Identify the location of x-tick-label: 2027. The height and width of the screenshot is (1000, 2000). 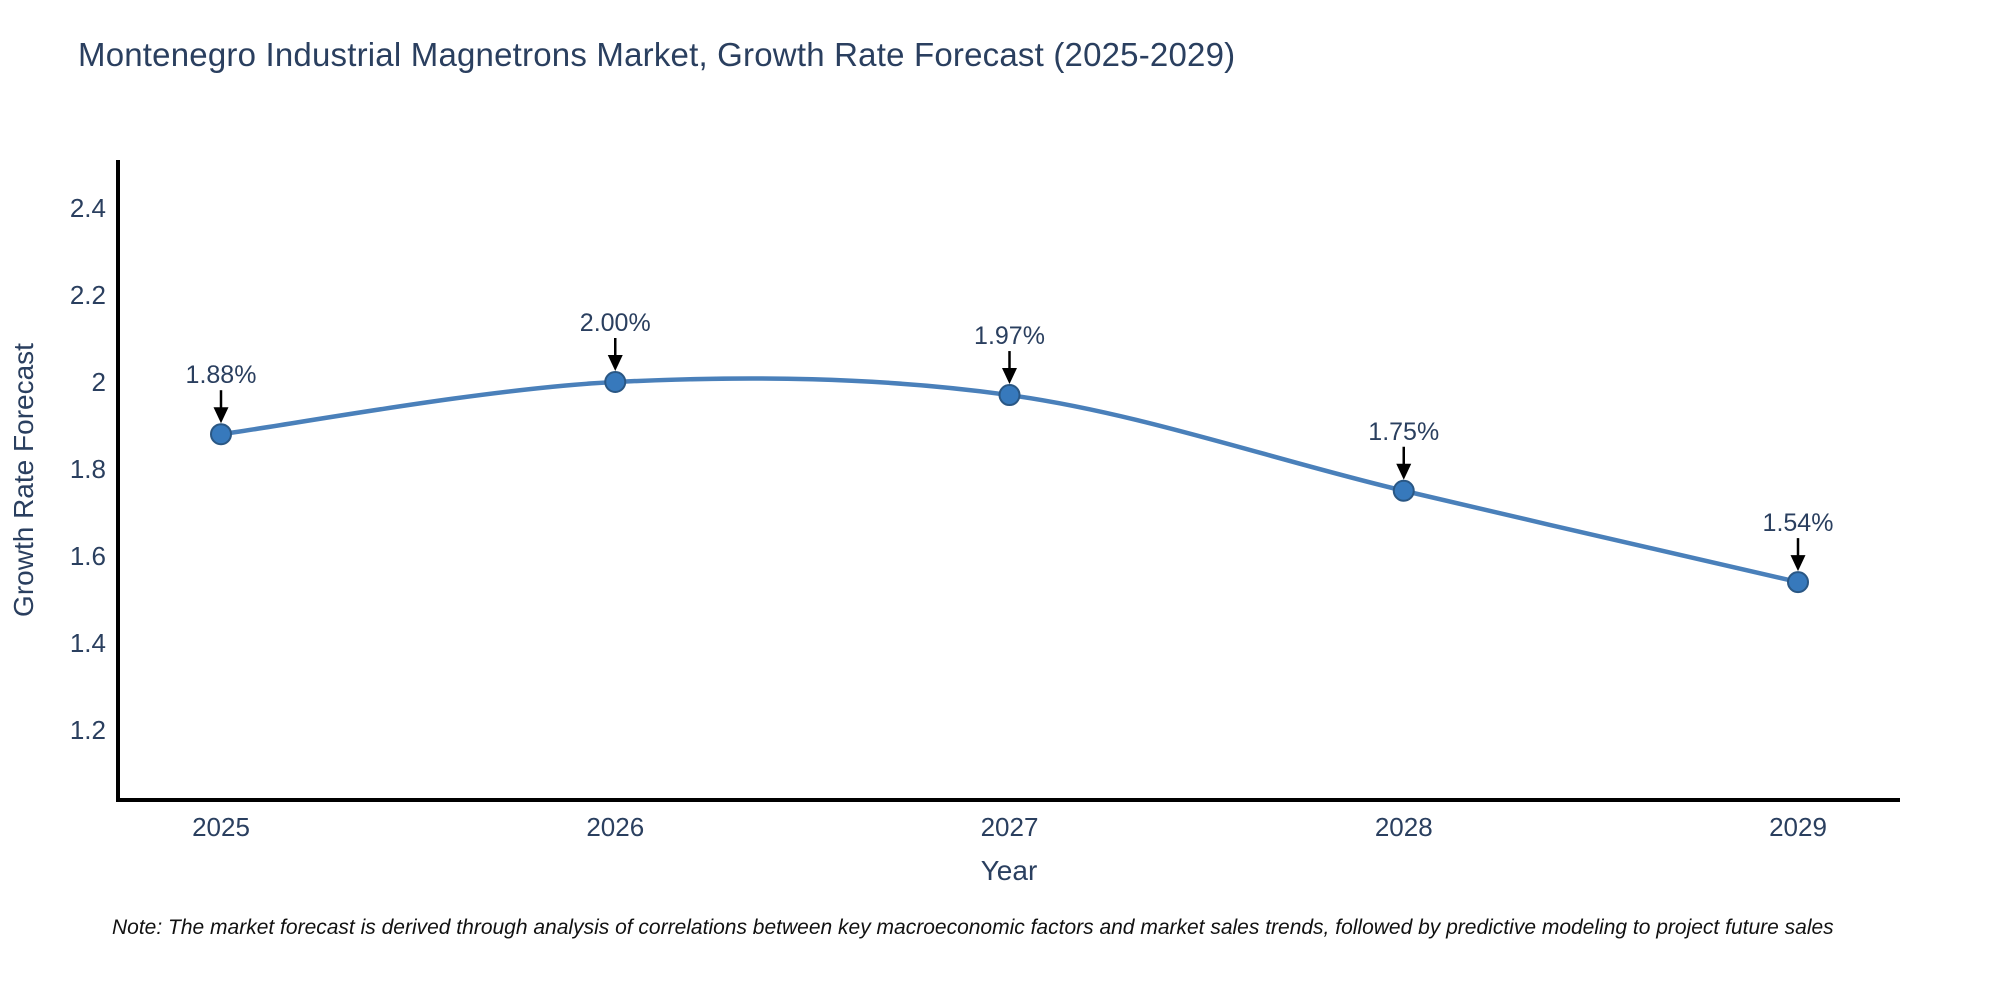
(1010, 827).